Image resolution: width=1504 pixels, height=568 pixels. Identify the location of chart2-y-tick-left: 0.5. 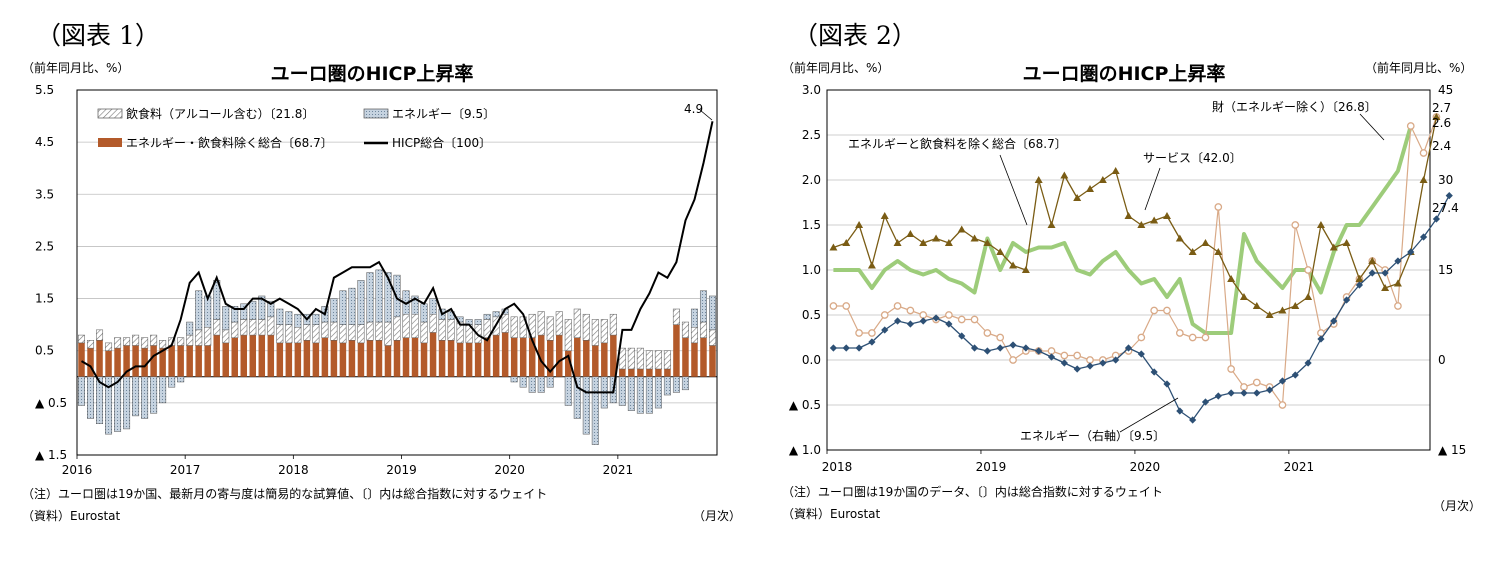
(811, 315).